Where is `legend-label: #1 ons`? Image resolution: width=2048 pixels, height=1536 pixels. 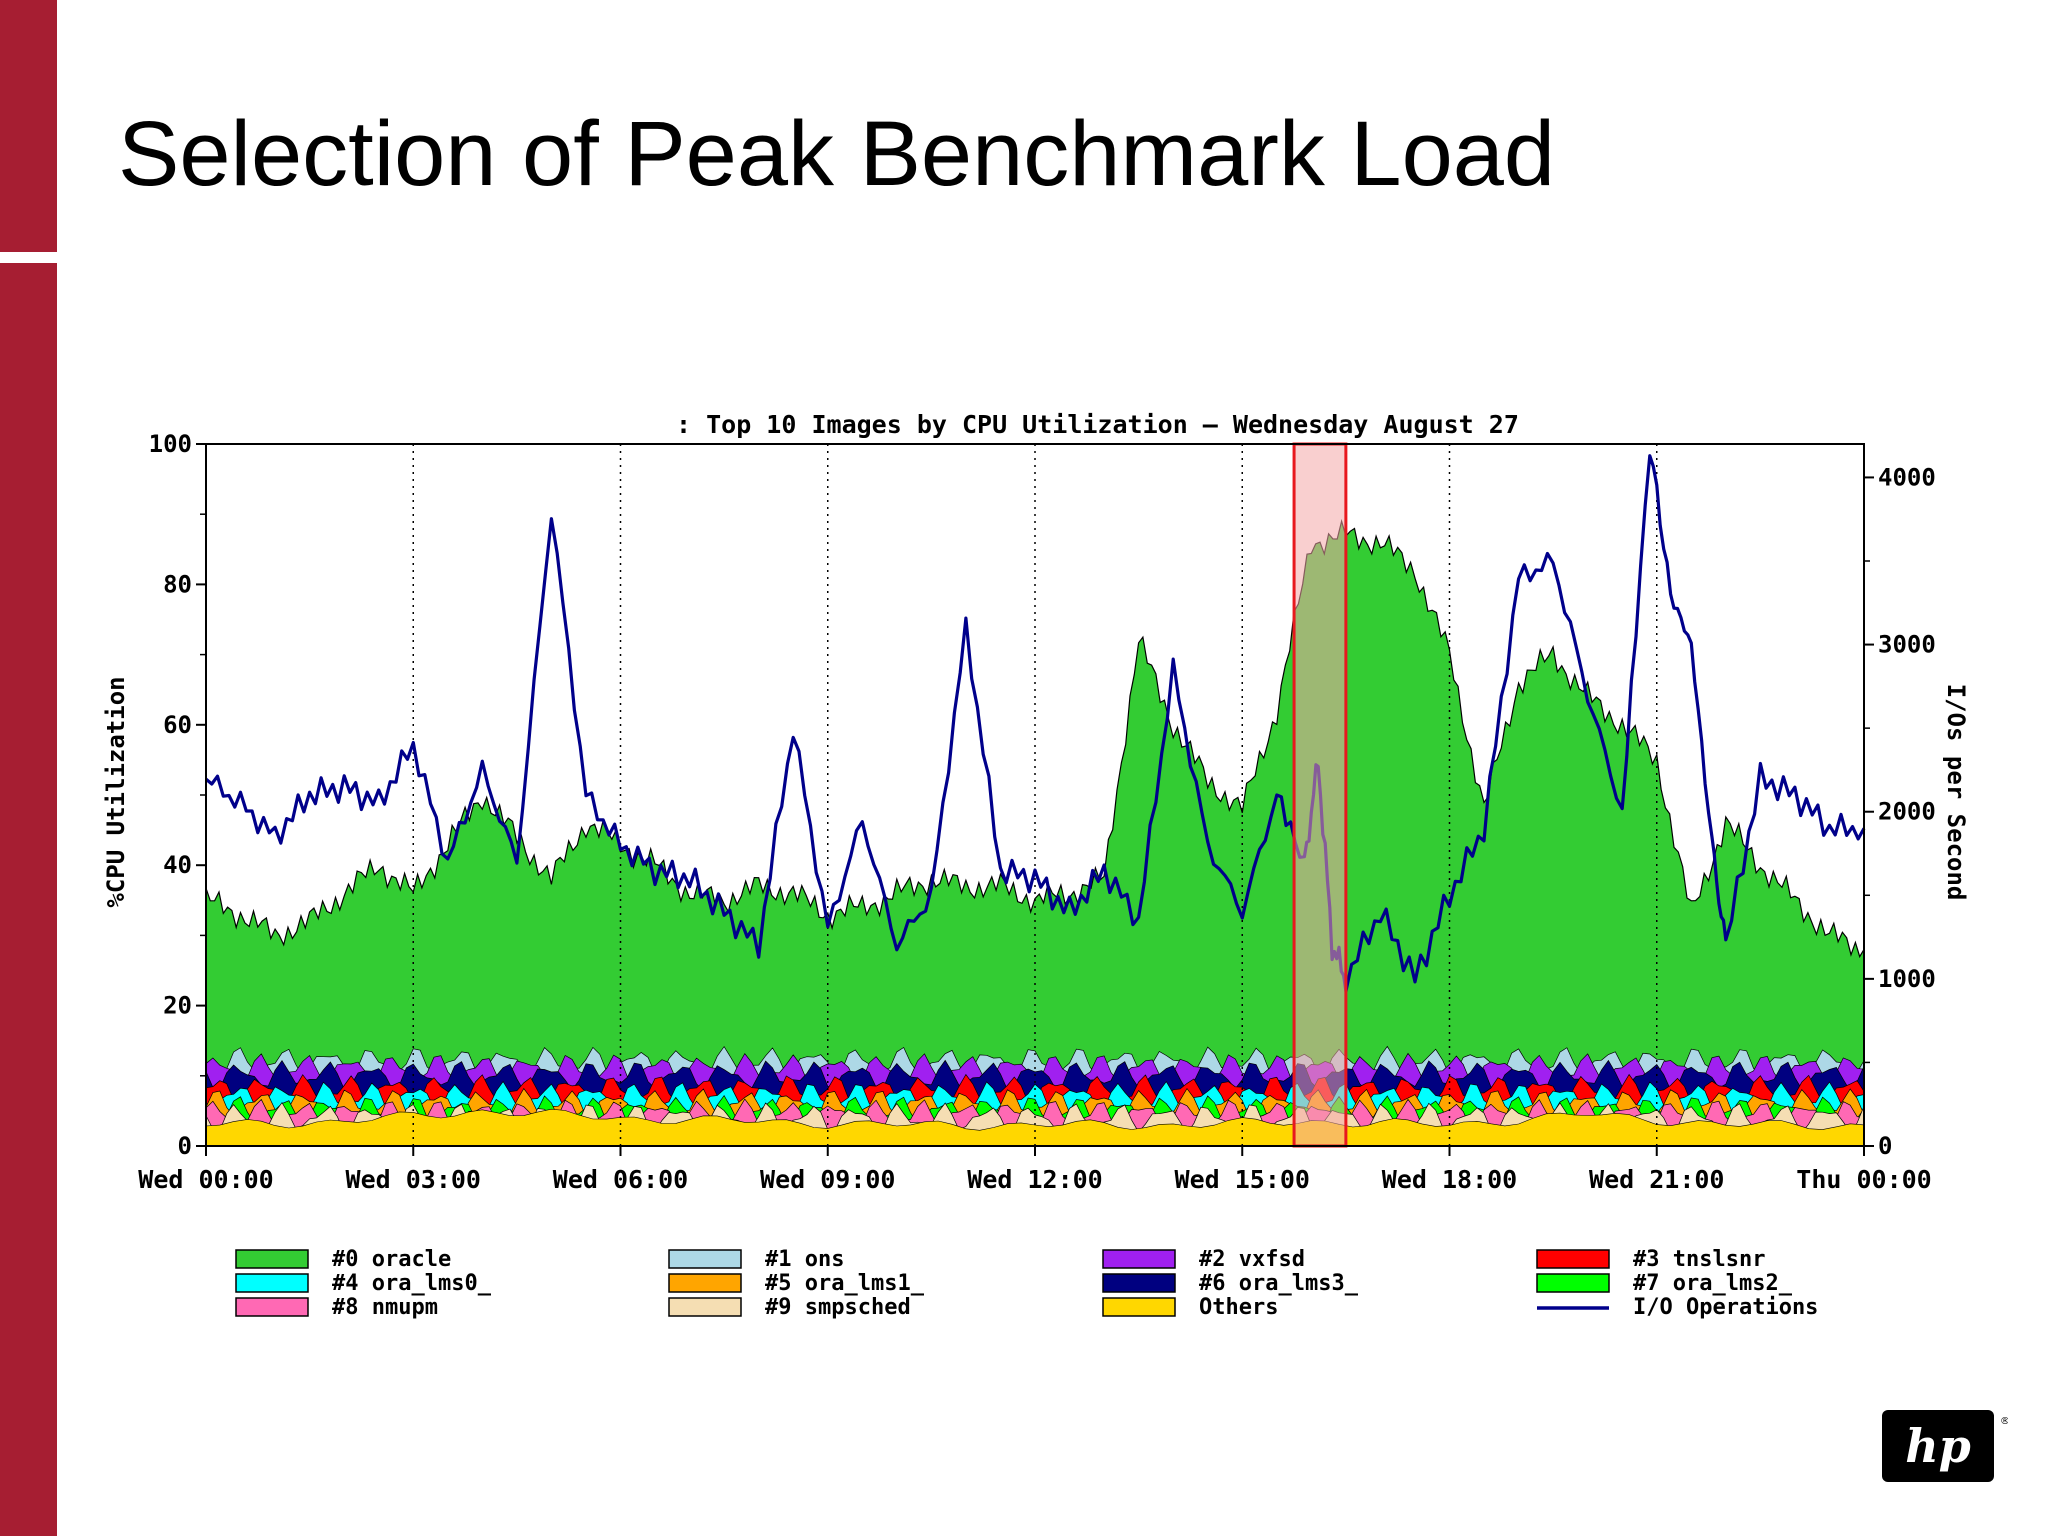 legend-label: #1 ons is located at coordinates (804, 1259).